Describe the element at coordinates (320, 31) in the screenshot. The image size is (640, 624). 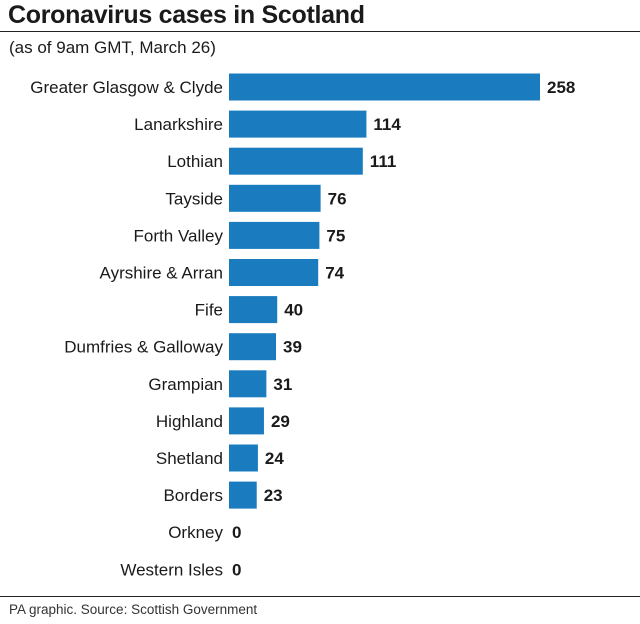
I see `header-divider` at that location.